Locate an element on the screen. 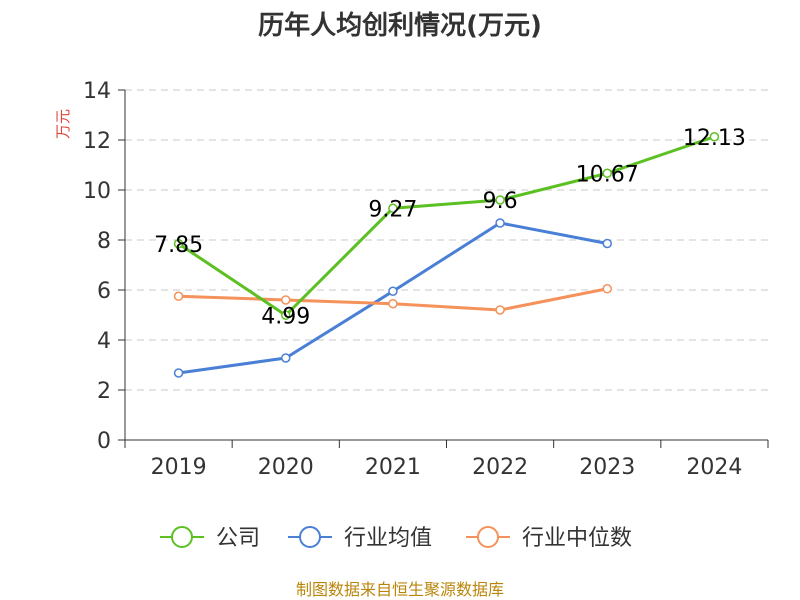 The height and width of the screenshot is (600, 800). legend-label: 行业中位数 is located at coordinates (577, 538).